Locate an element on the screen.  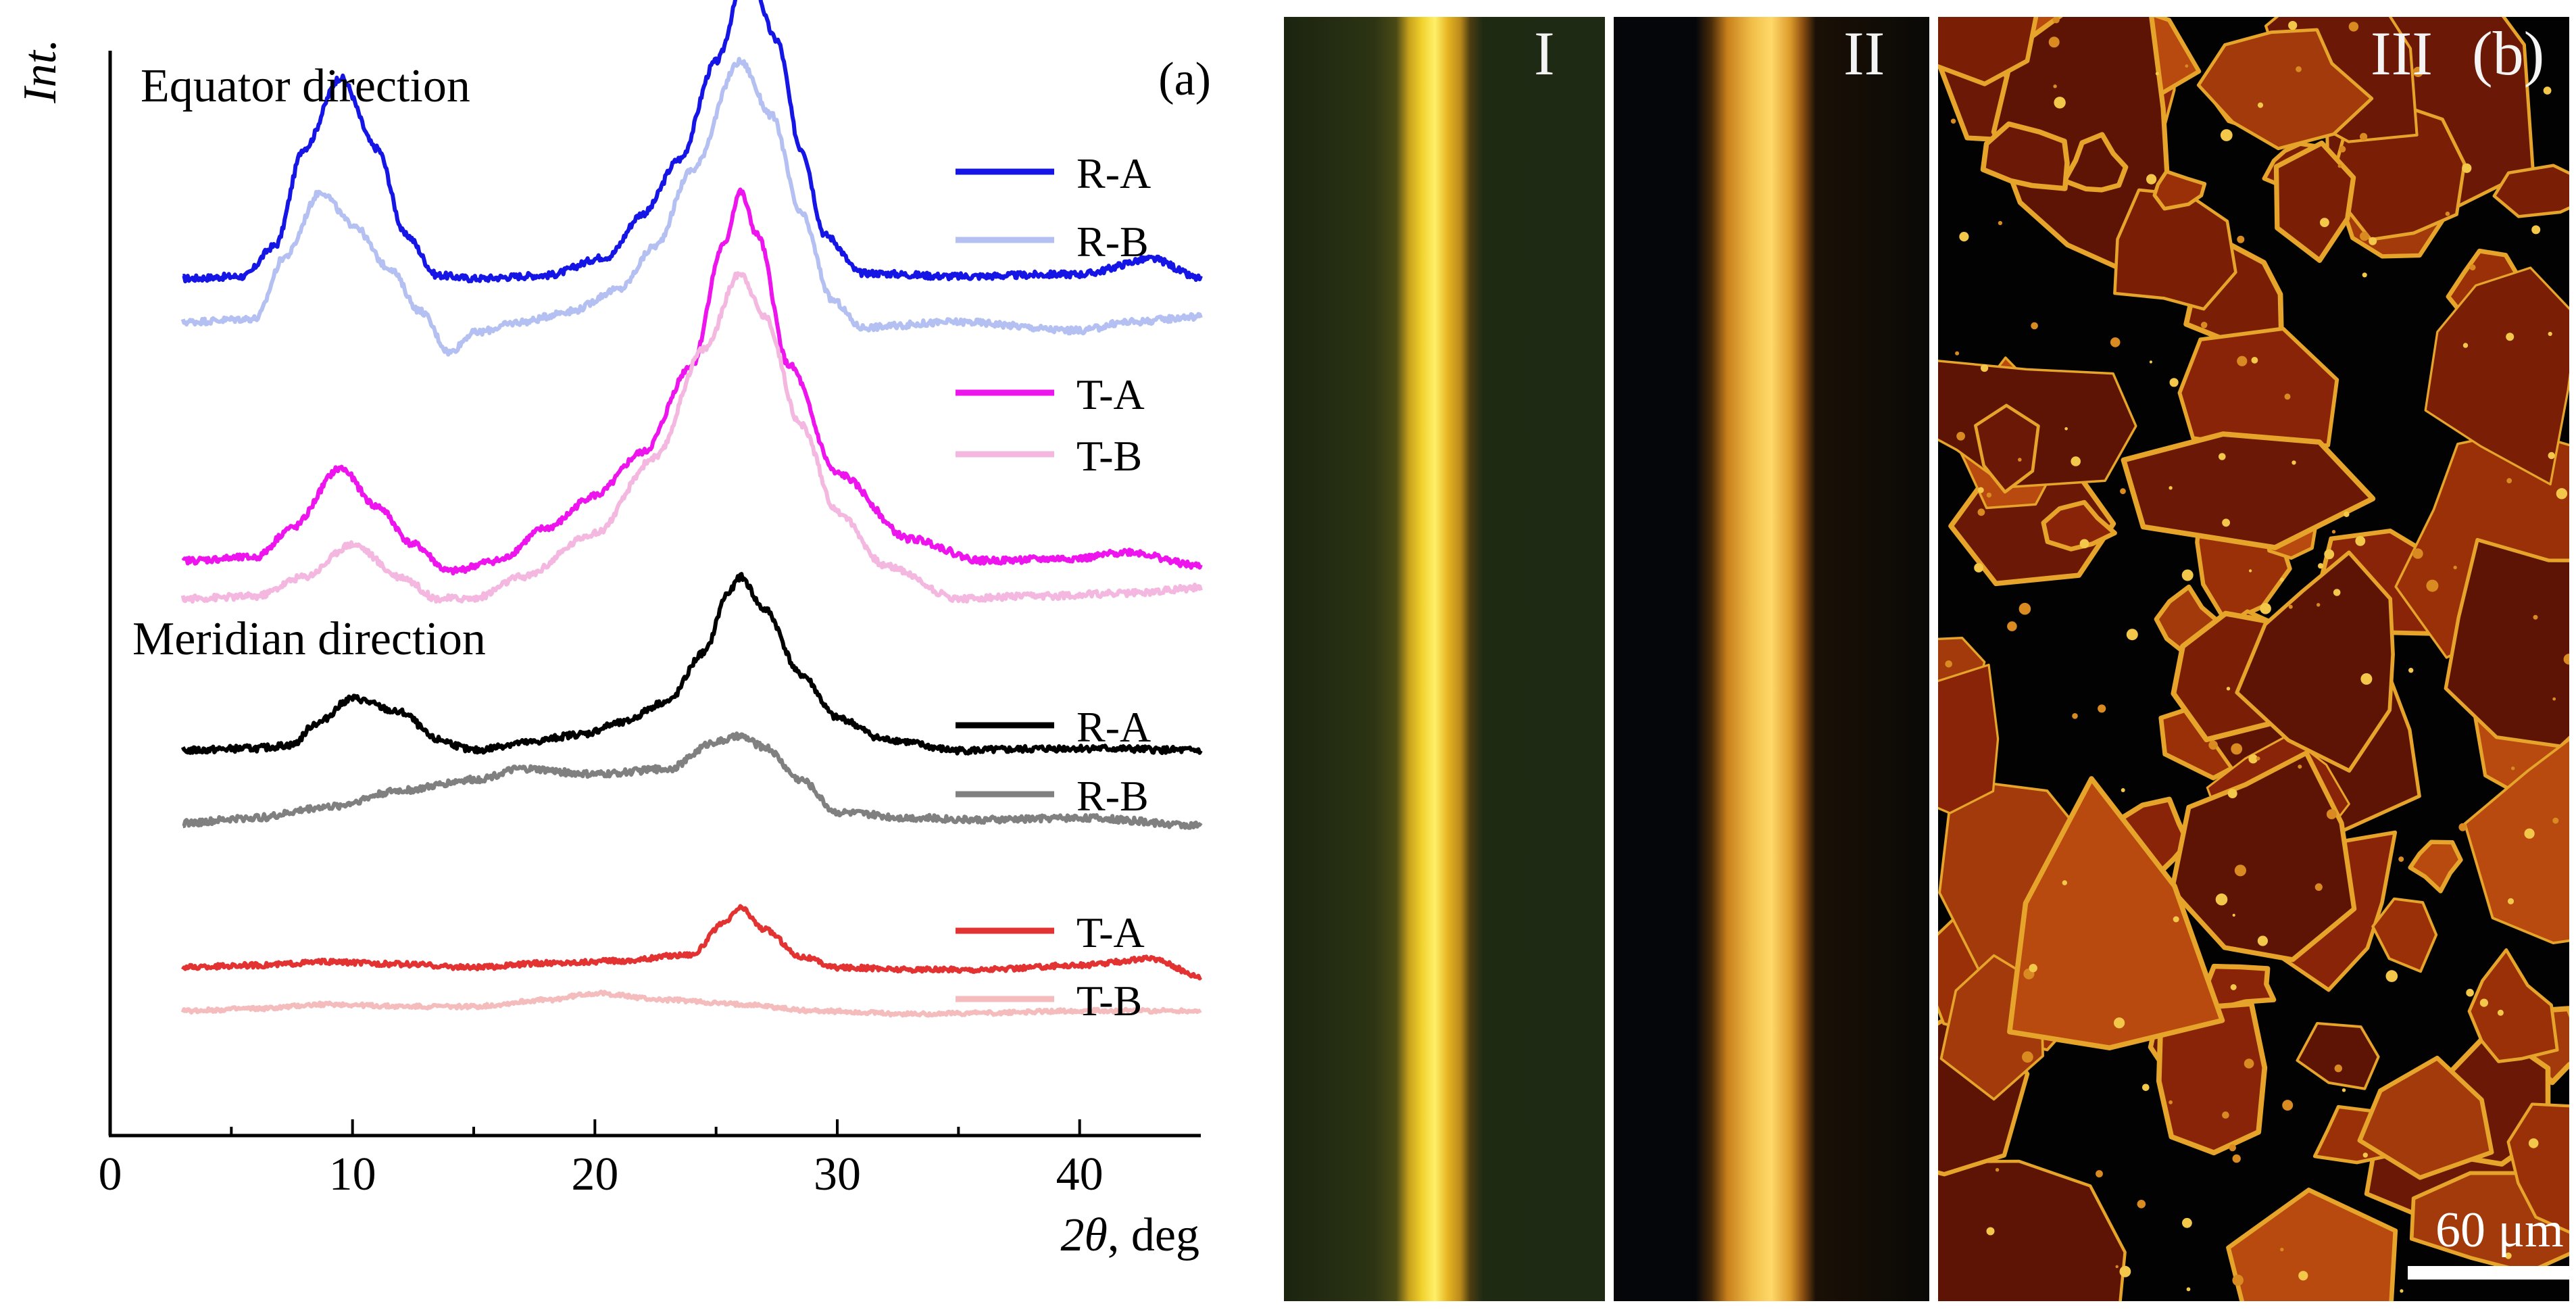
series-line-meridian-t-a is located at coordinates (692, 942).